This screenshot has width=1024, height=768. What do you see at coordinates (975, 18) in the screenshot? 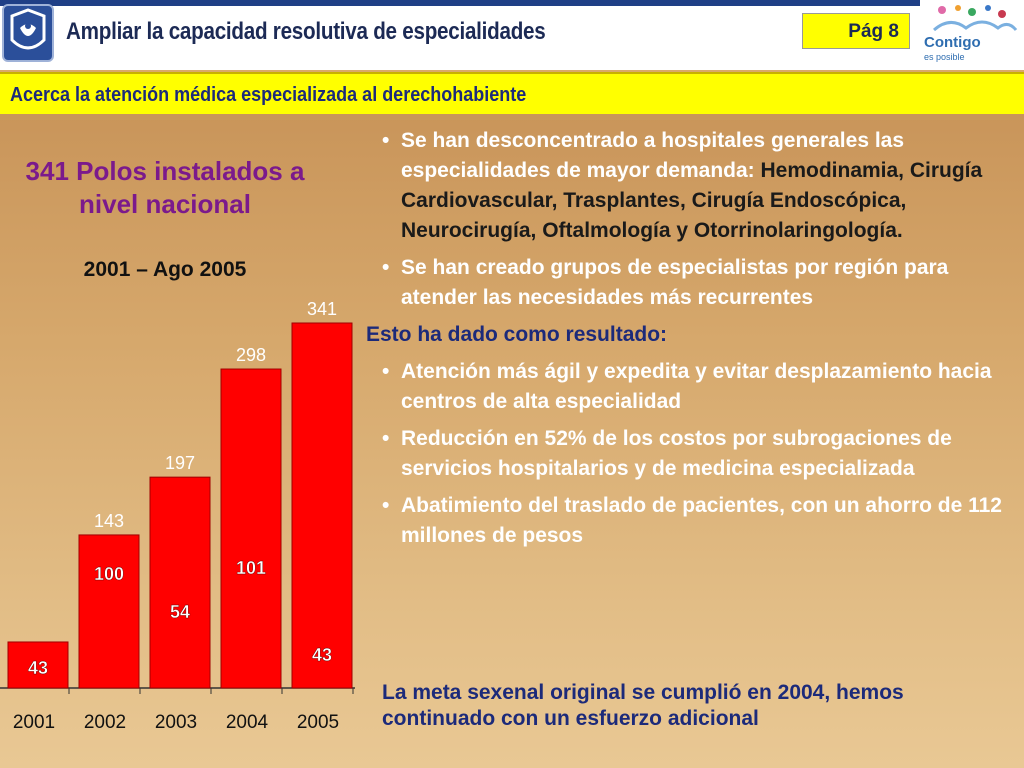
I see `brand-figures-icon` at bounding box center [975, 18].